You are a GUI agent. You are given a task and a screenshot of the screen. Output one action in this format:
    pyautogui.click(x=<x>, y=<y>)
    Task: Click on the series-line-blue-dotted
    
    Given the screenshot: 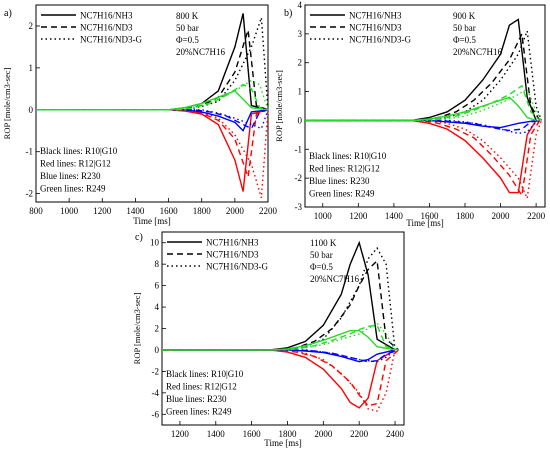 What is the action you would take?
    pyautogui.click(x=152, y=119)
    